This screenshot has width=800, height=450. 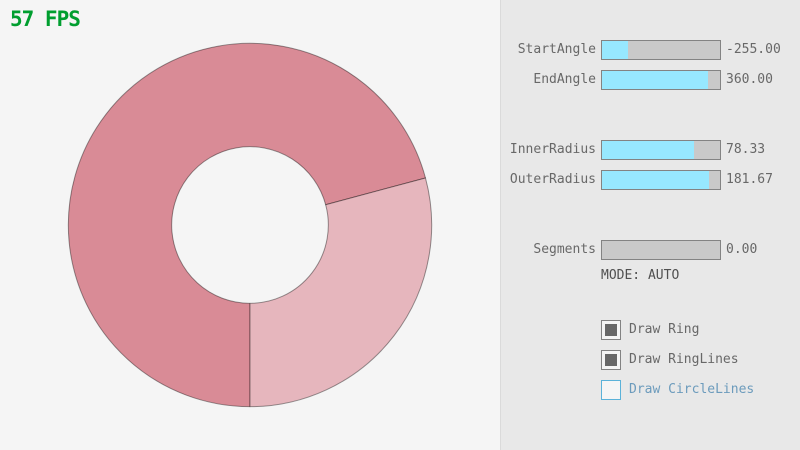 I want to click on segments-slider, so click(x=661, y=250).